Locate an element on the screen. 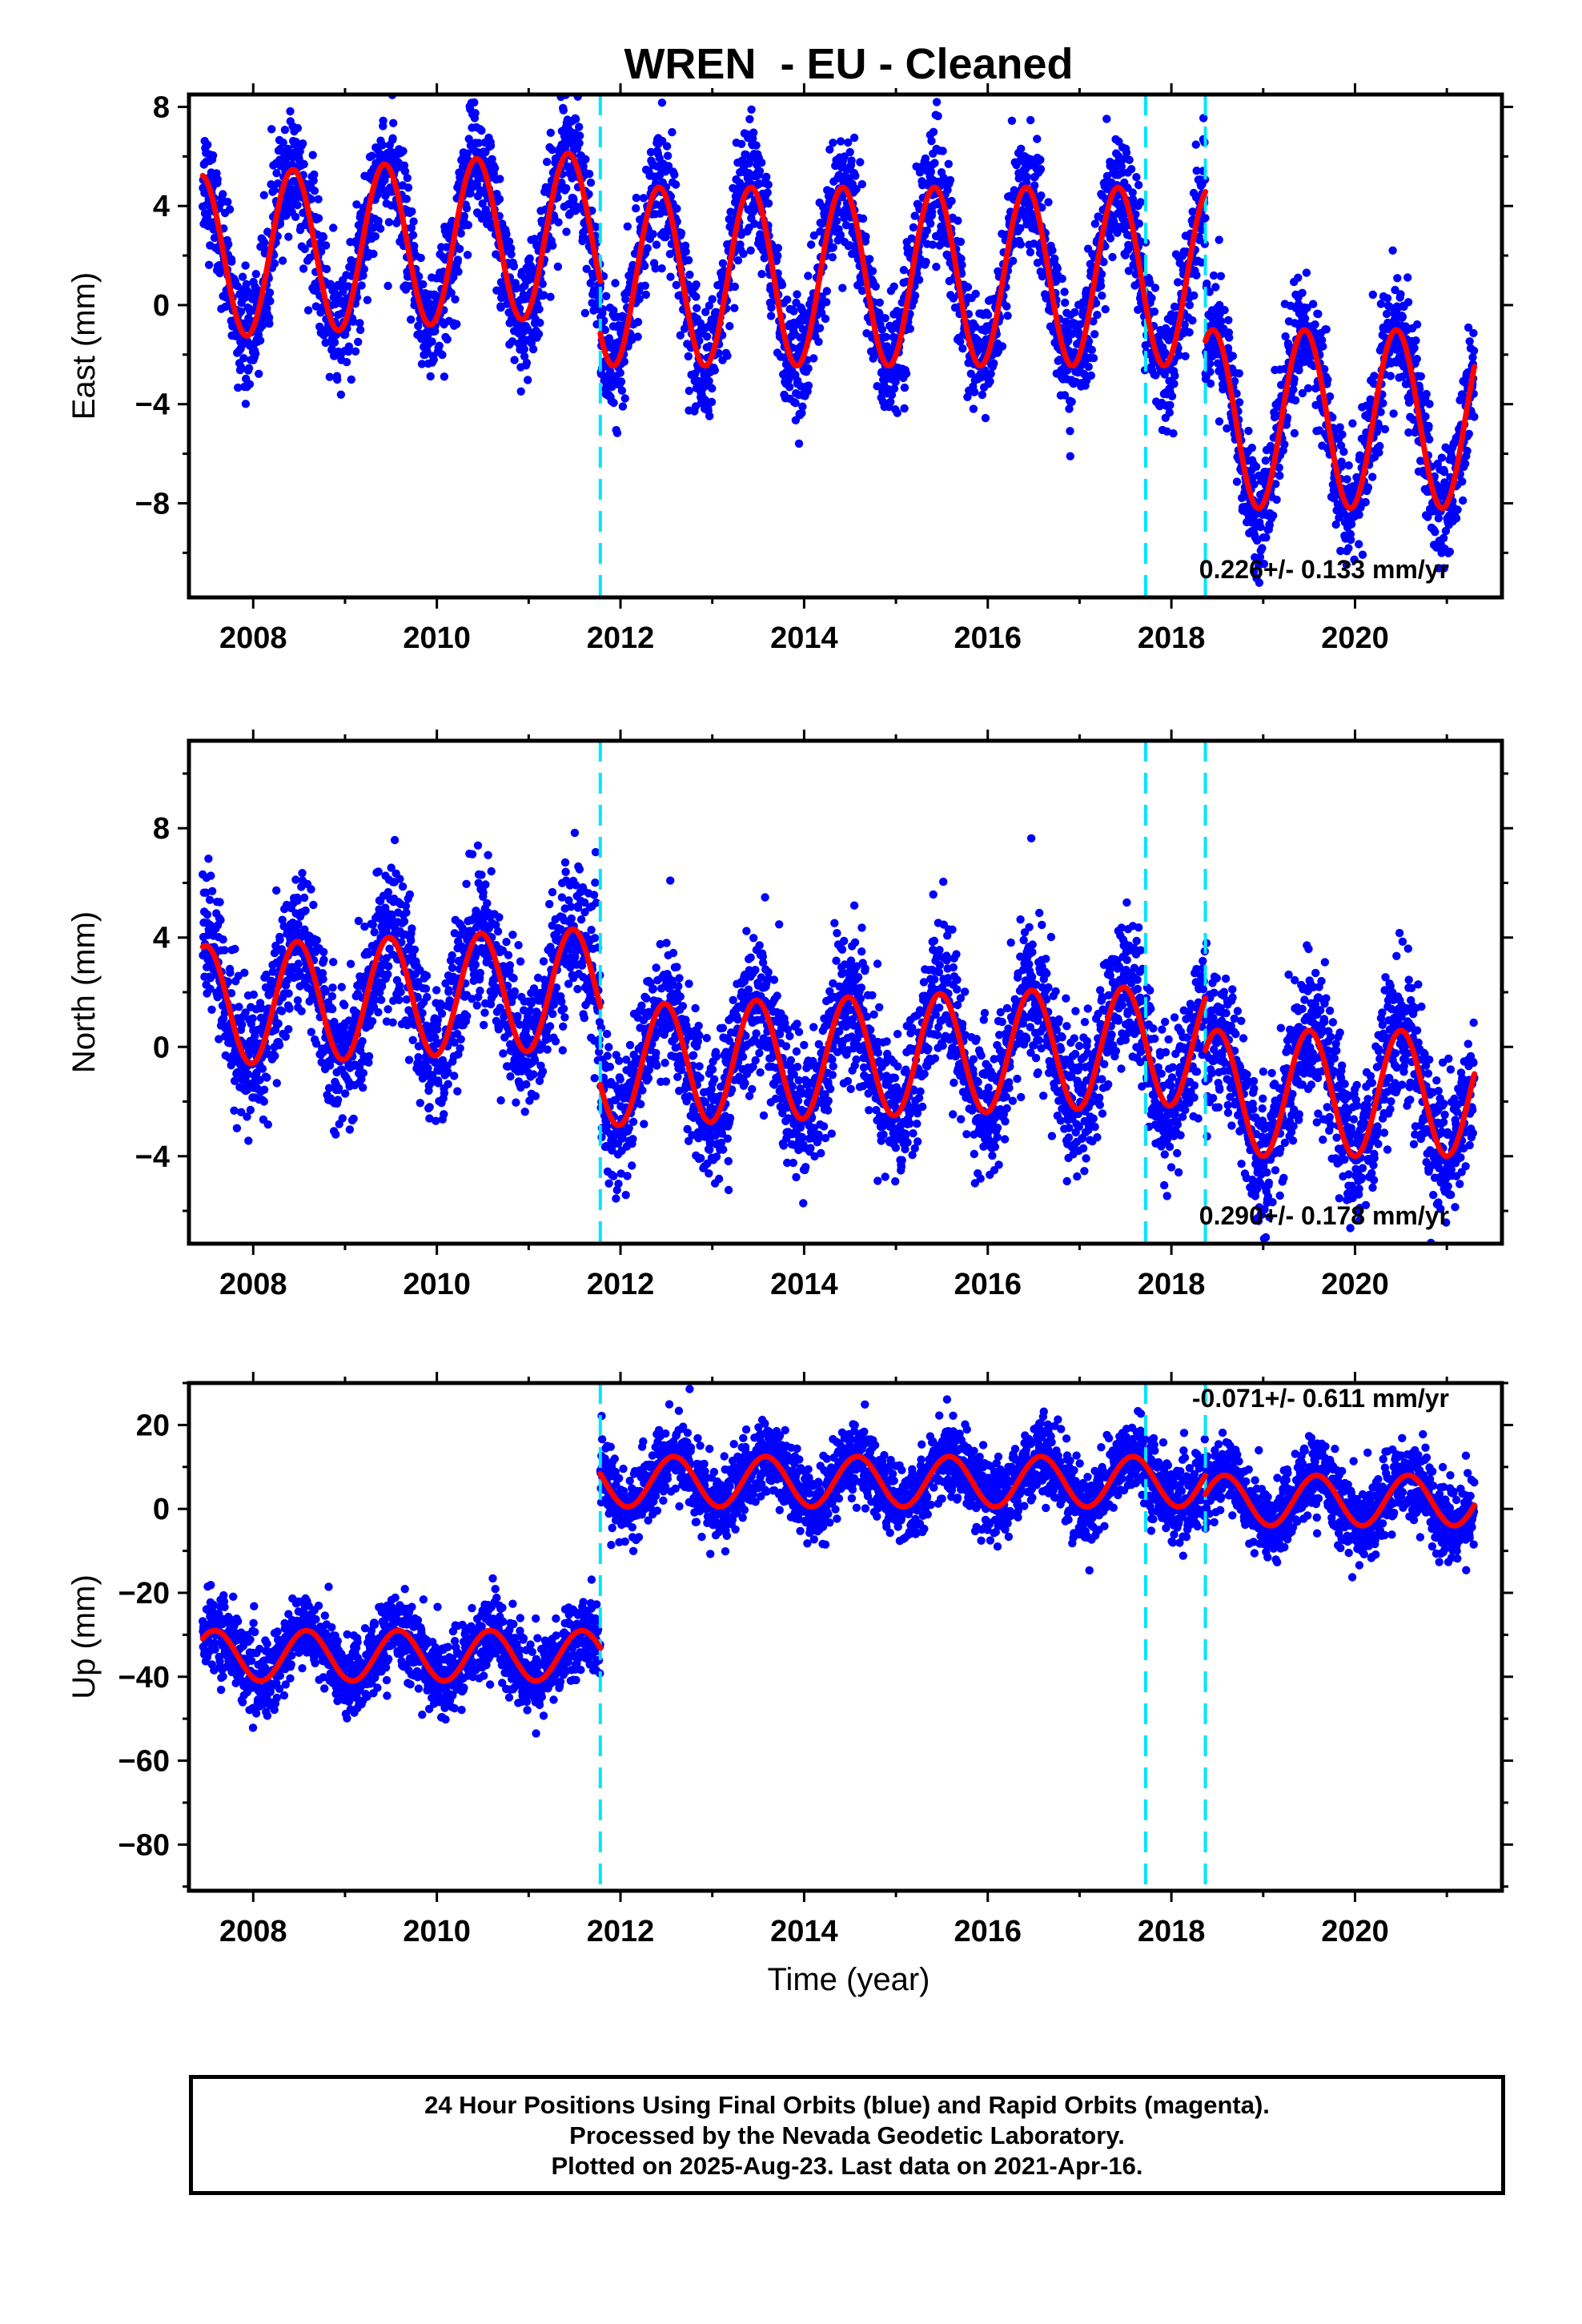 Image resolution: width=1582 pixels, height=2324 pixels. y-tick-label: 8 is located at coordinates (161, 107).